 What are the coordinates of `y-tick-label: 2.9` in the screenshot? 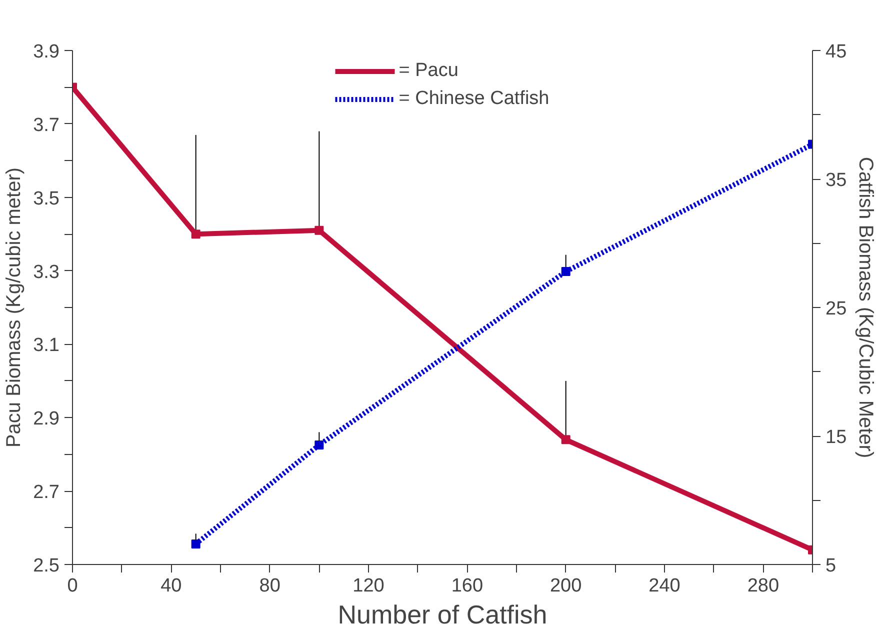 It's located at (46, 419).